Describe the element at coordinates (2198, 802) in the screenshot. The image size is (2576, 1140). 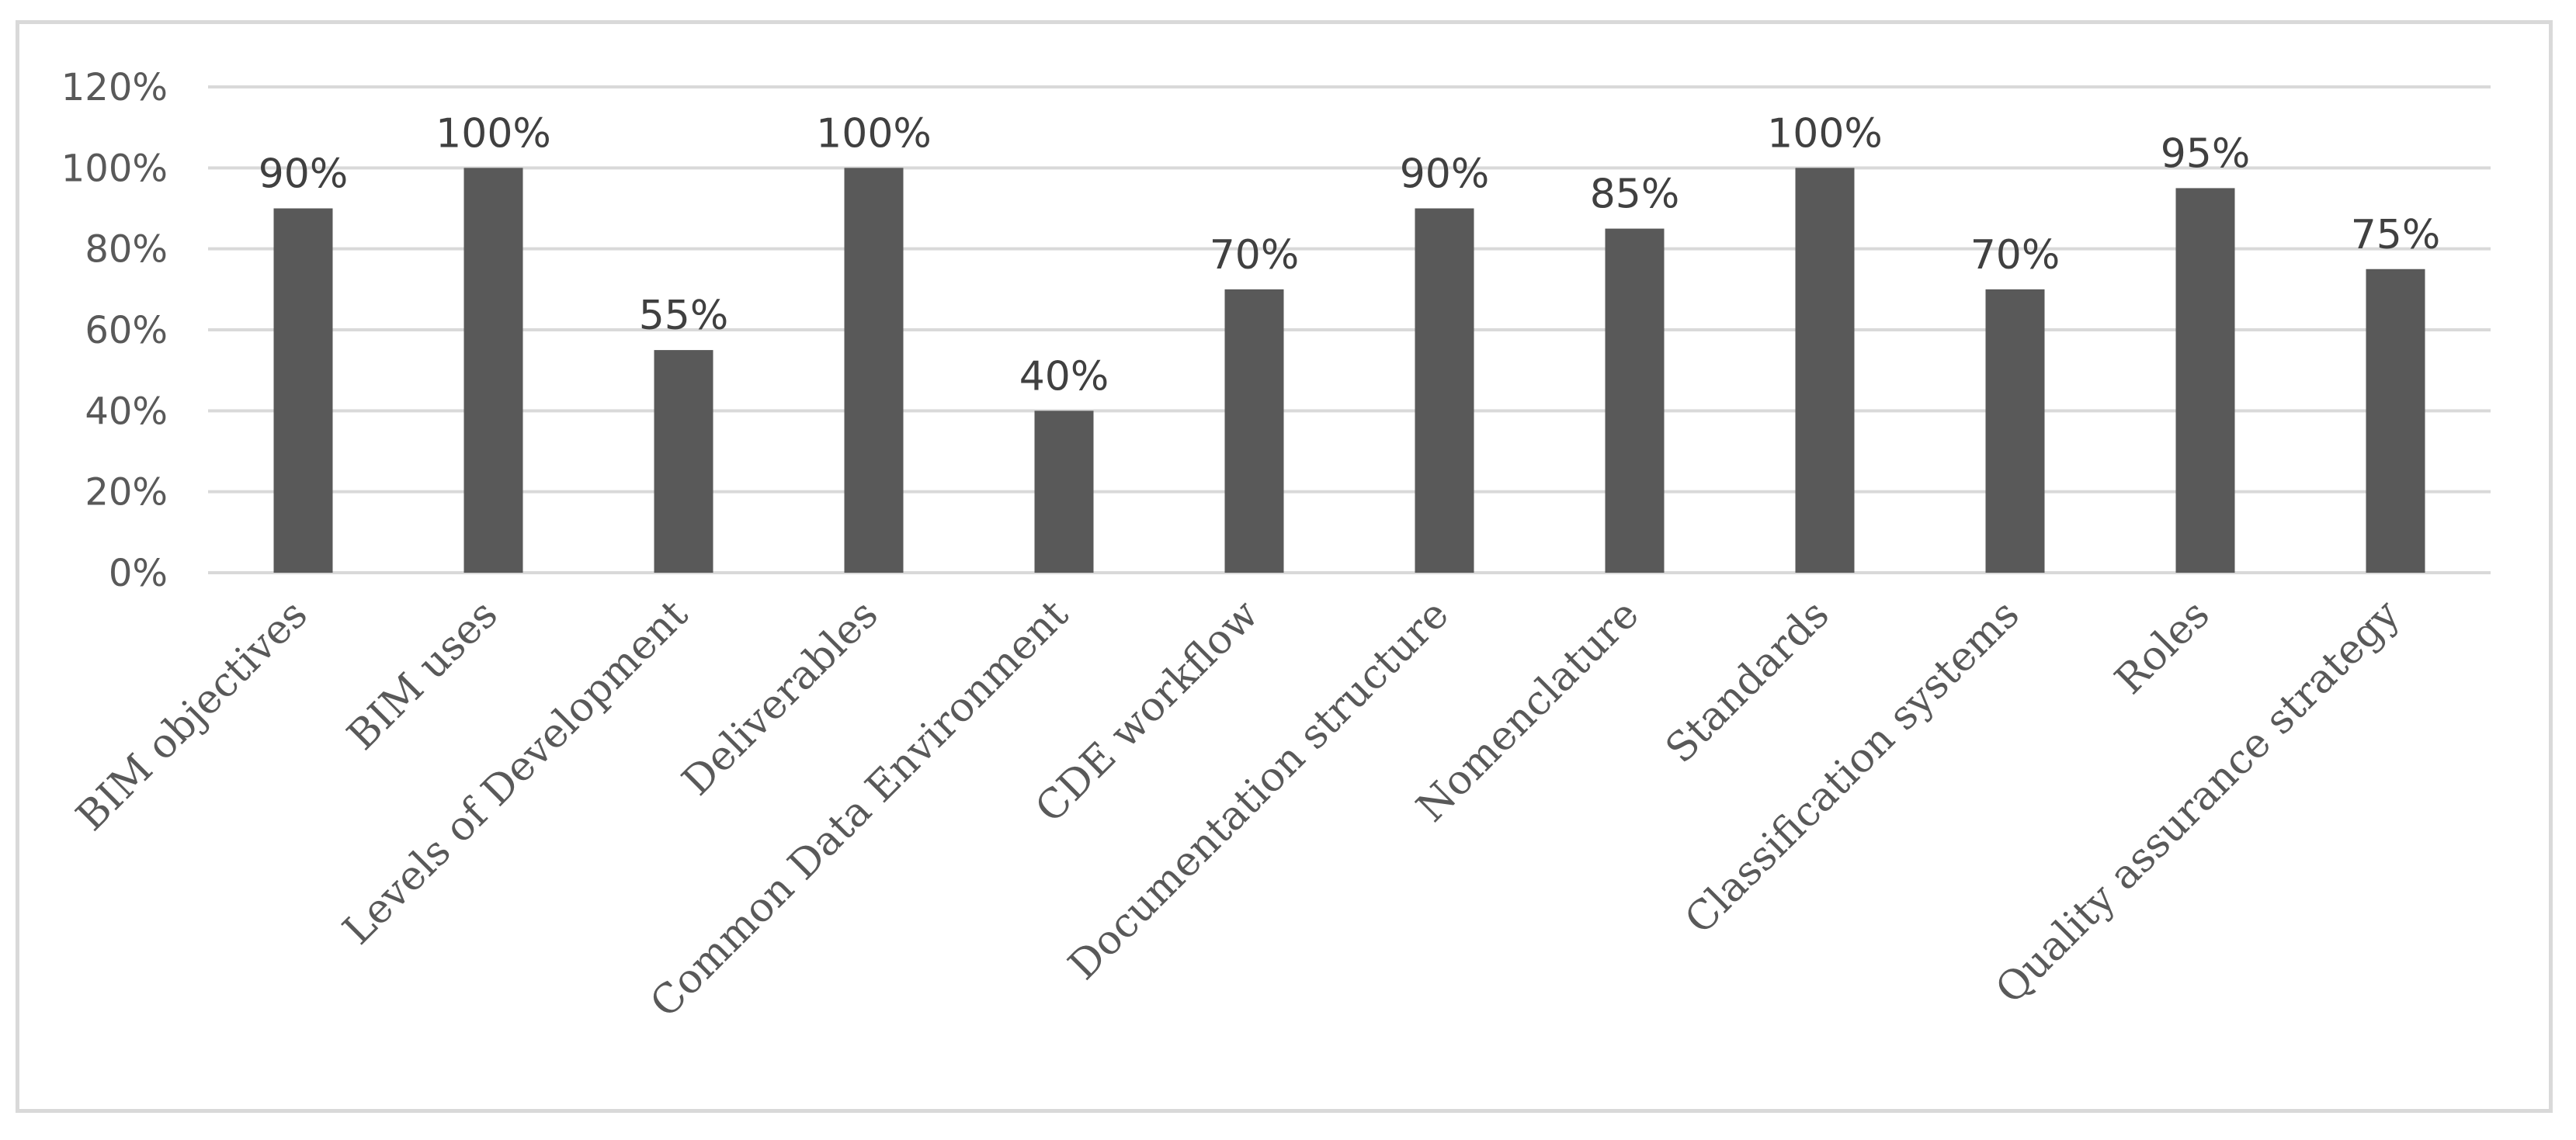
I see `x-category-label: Quality assurance strategy` at that location.